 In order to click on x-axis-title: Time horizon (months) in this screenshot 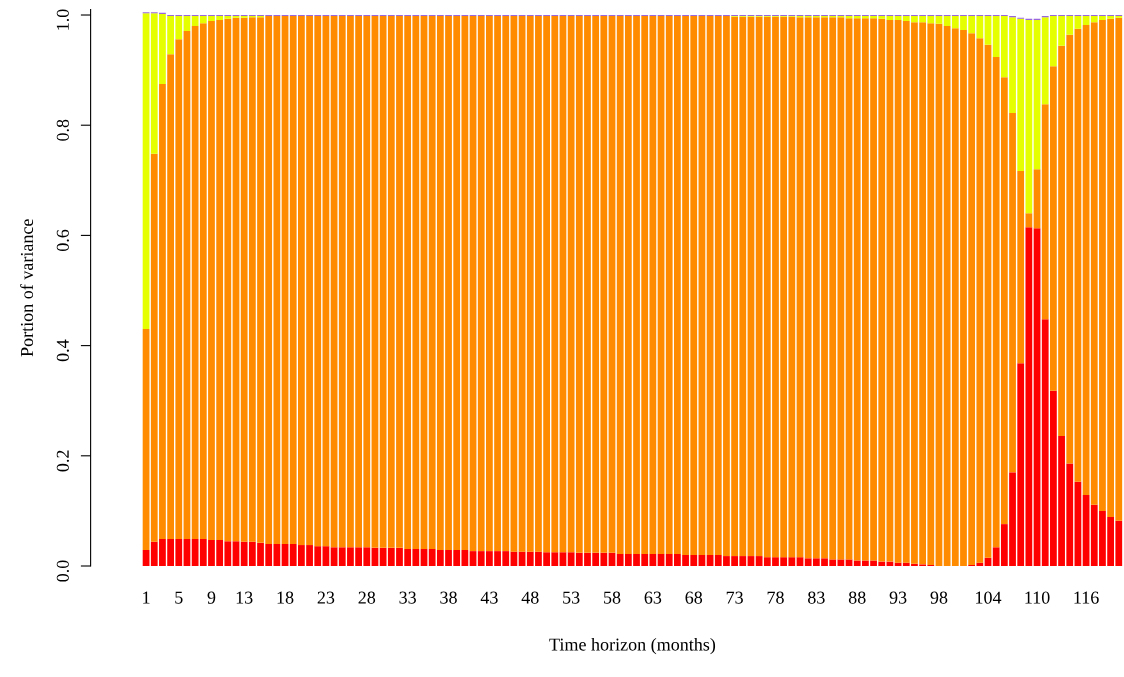, I will do `click(632, 646)`.